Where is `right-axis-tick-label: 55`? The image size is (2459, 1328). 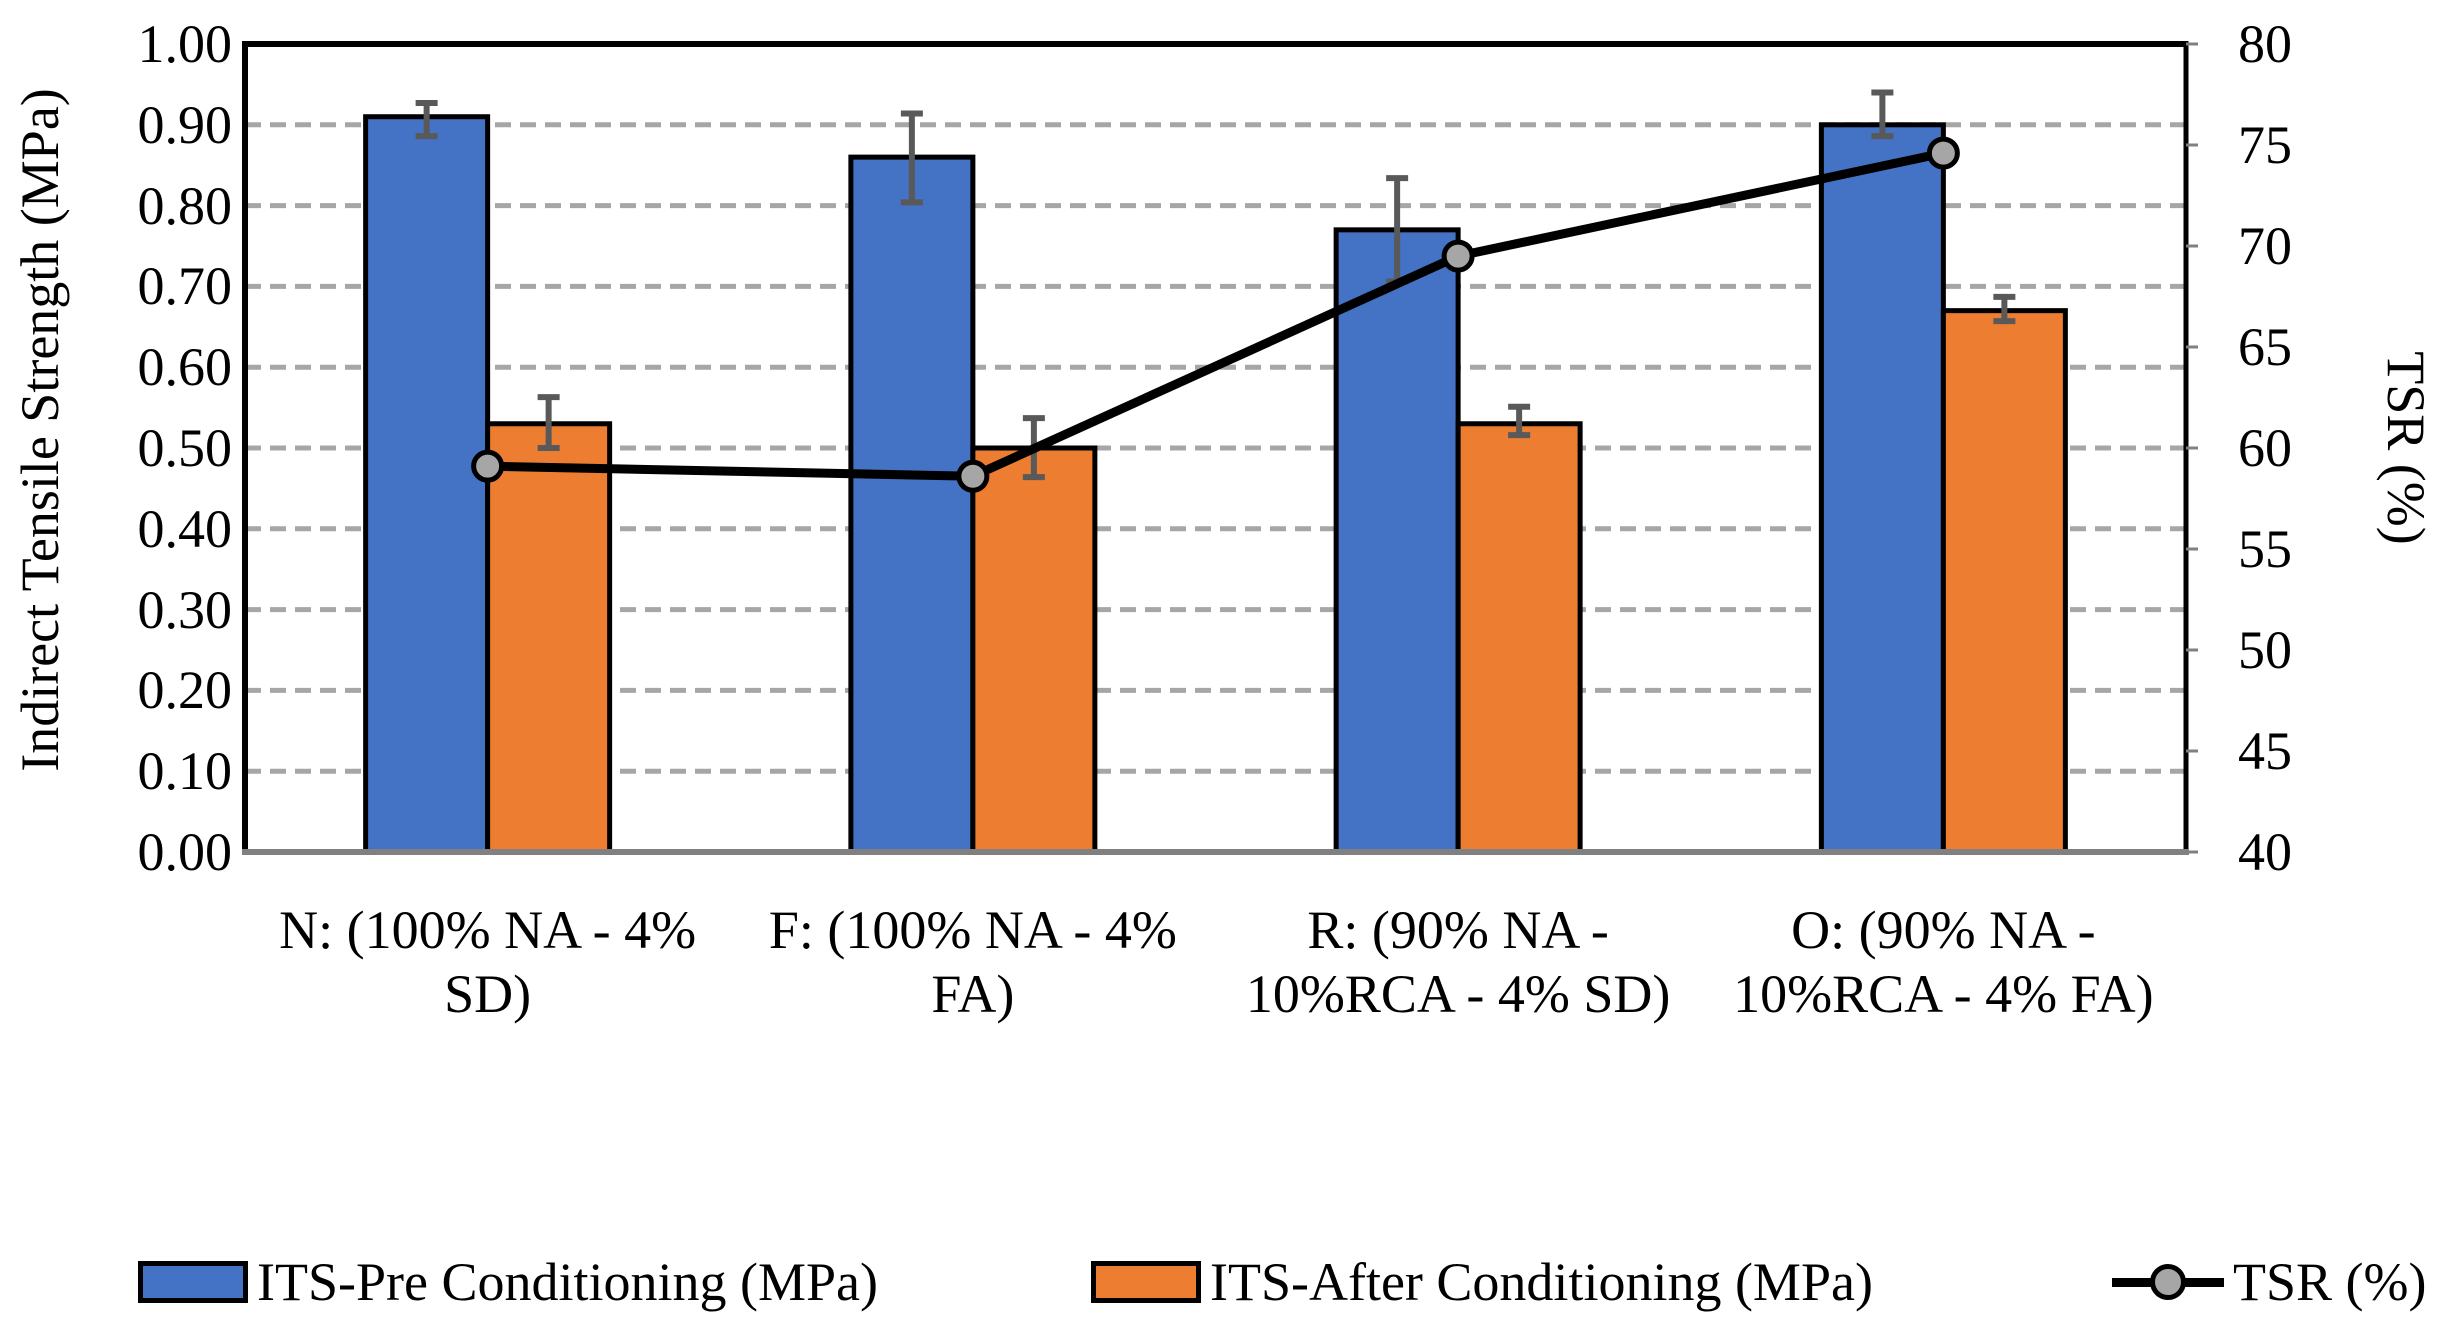
right-axis-tick-label: 55 is located at coordinates (2265, 549).